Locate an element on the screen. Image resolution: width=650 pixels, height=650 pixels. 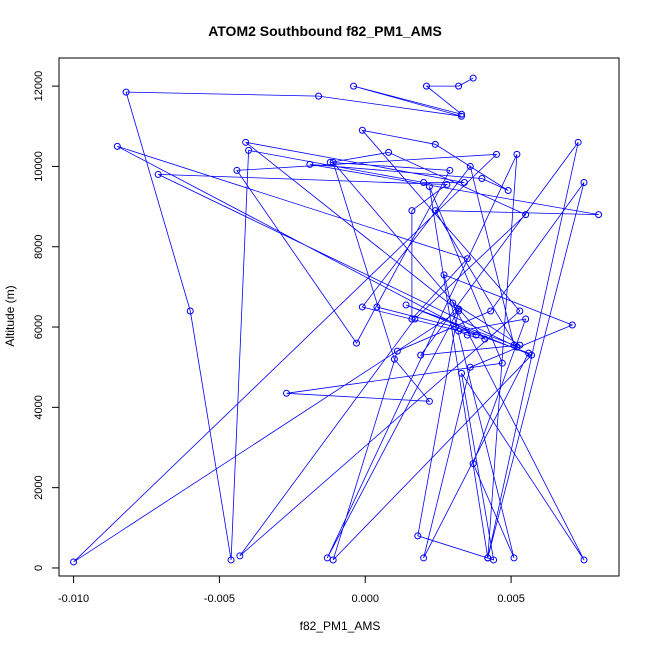
x-tick-label: -0.010 is located at coordinates (73, 599).